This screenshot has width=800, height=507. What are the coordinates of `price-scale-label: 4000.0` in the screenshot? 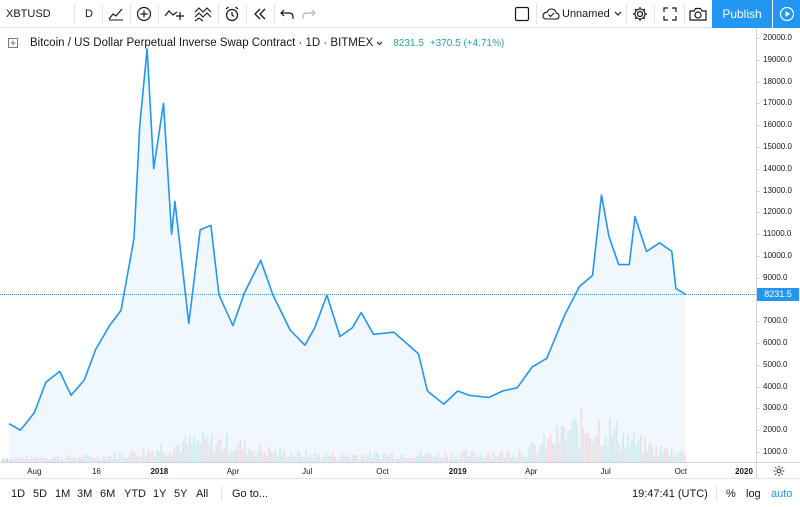 It's located at (775, 386).